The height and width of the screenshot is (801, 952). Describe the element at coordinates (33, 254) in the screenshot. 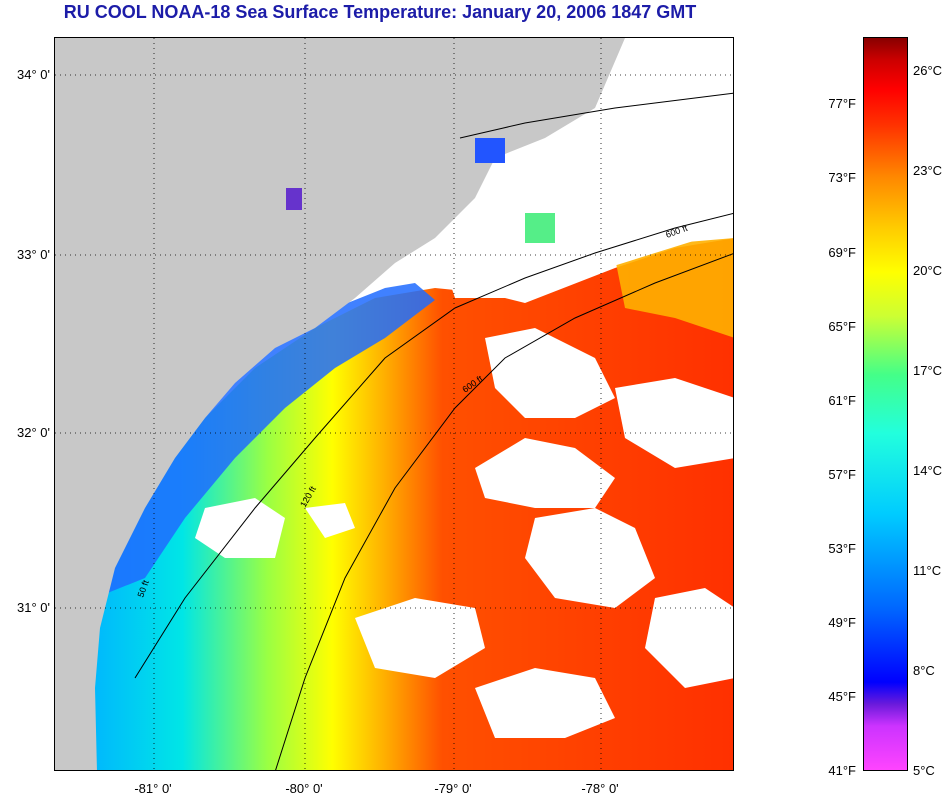

I see `latitude-label: 33° 0'` at that location.